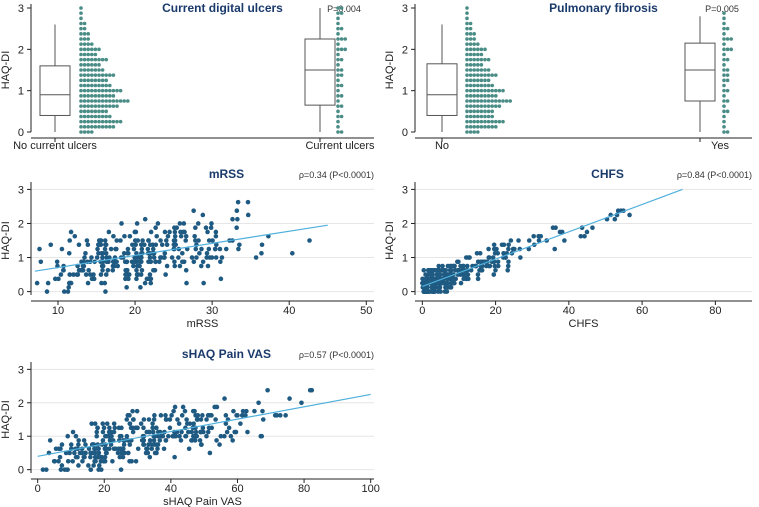  I want to click on box-iqr, so click(442, 89).